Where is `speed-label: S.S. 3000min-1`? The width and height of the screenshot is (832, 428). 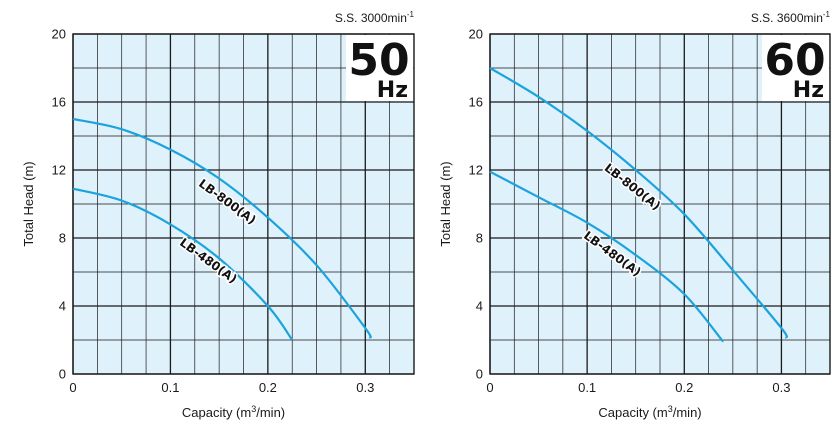
speed-label: S.S. 3000min-1 is located at coordinates (375, 17).